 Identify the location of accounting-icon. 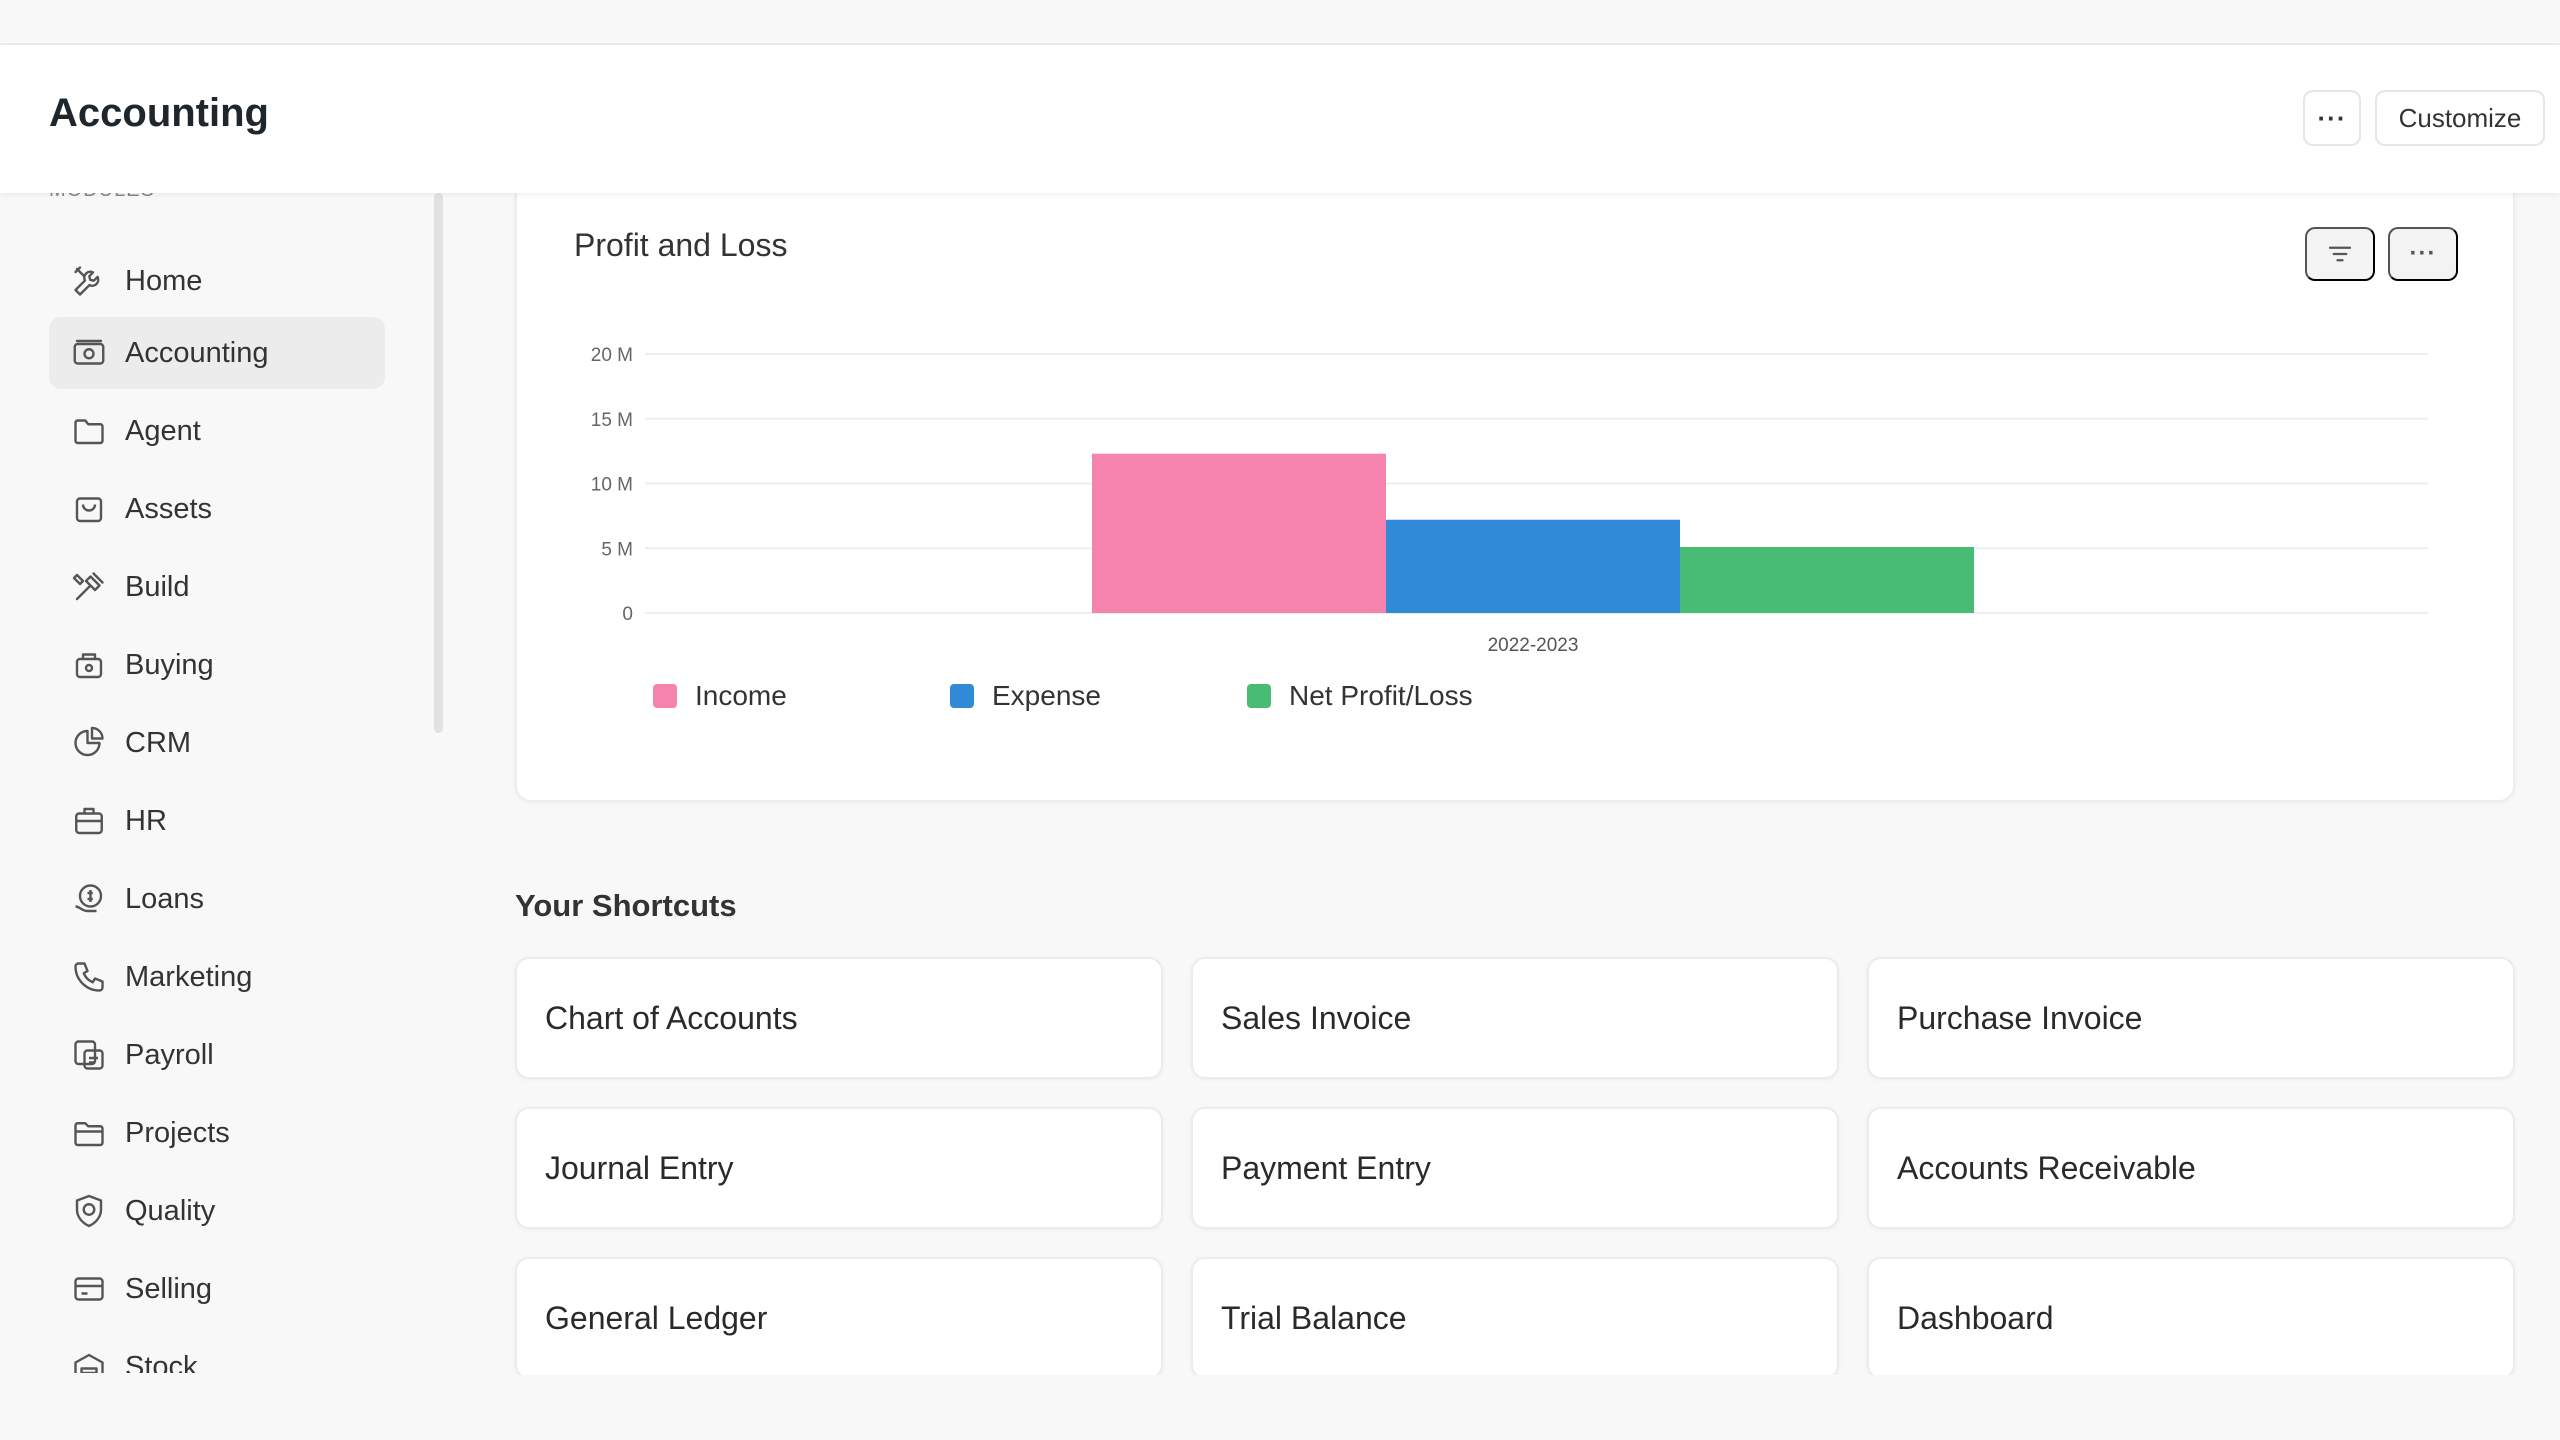
(89, 352).